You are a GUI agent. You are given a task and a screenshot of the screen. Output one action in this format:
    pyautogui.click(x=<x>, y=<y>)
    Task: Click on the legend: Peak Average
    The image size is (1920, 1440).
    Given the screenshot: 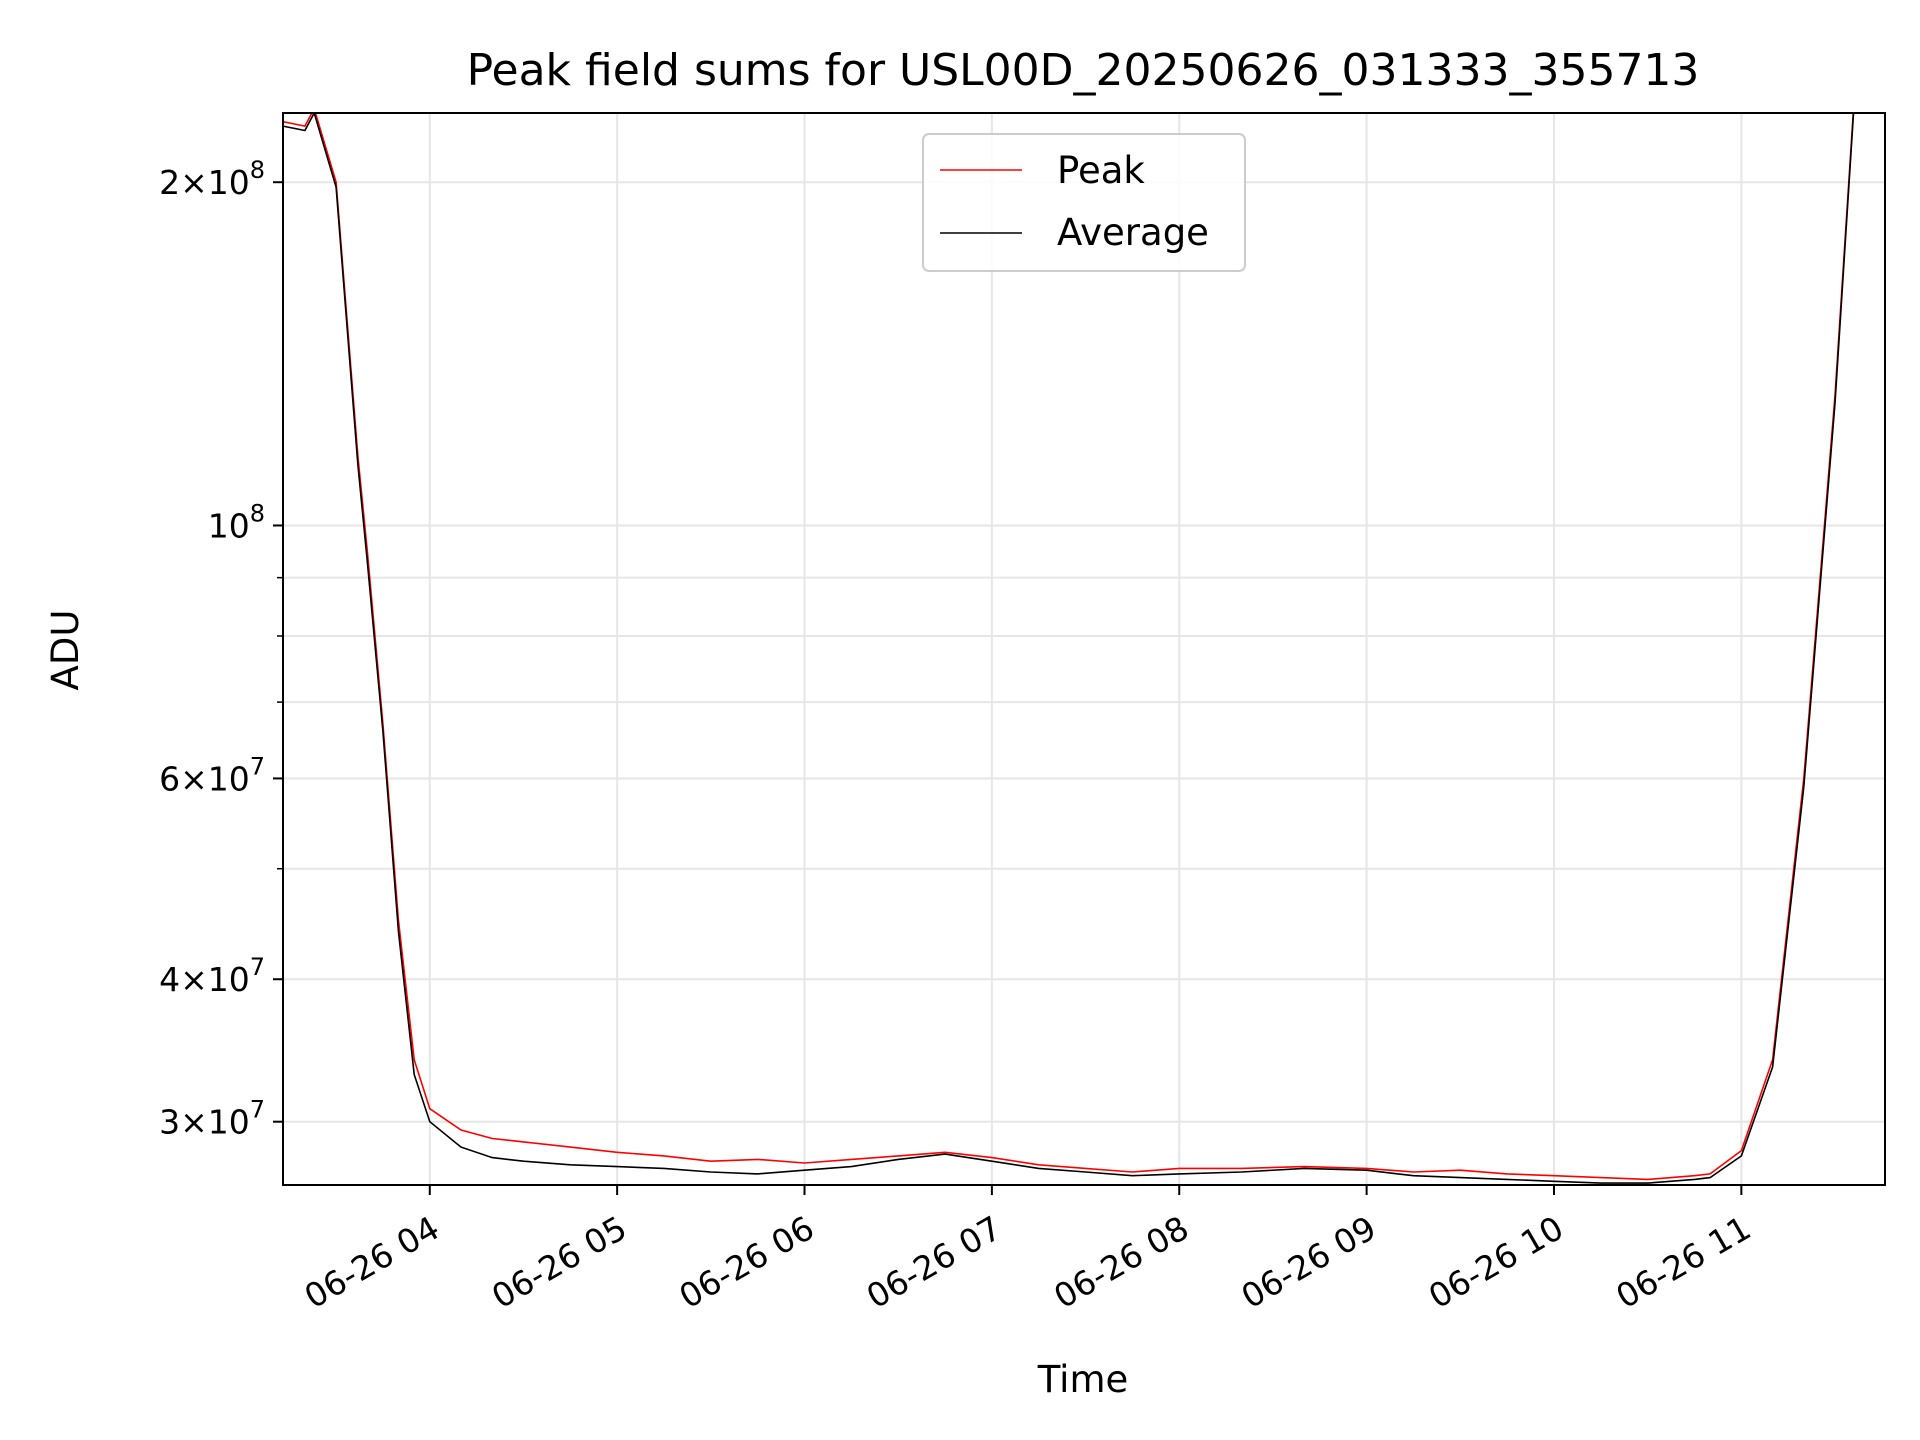 What is the action you would take?
    pyautogui.click(x=1084, y=202)
    